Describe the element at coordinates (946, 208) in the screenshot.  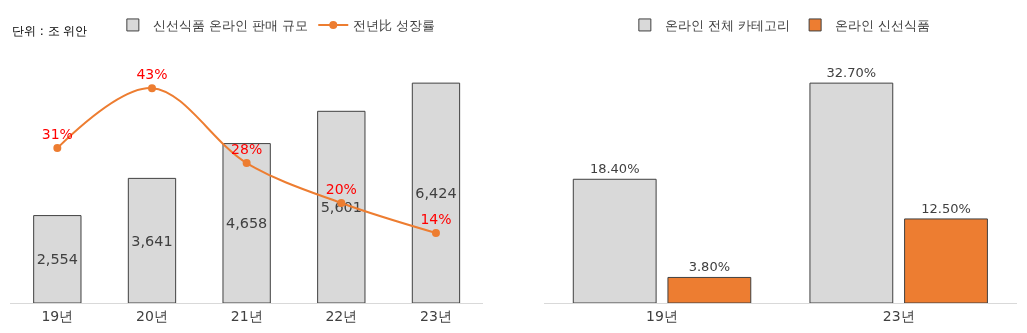
I see `data-label: 12.50%` at that location.